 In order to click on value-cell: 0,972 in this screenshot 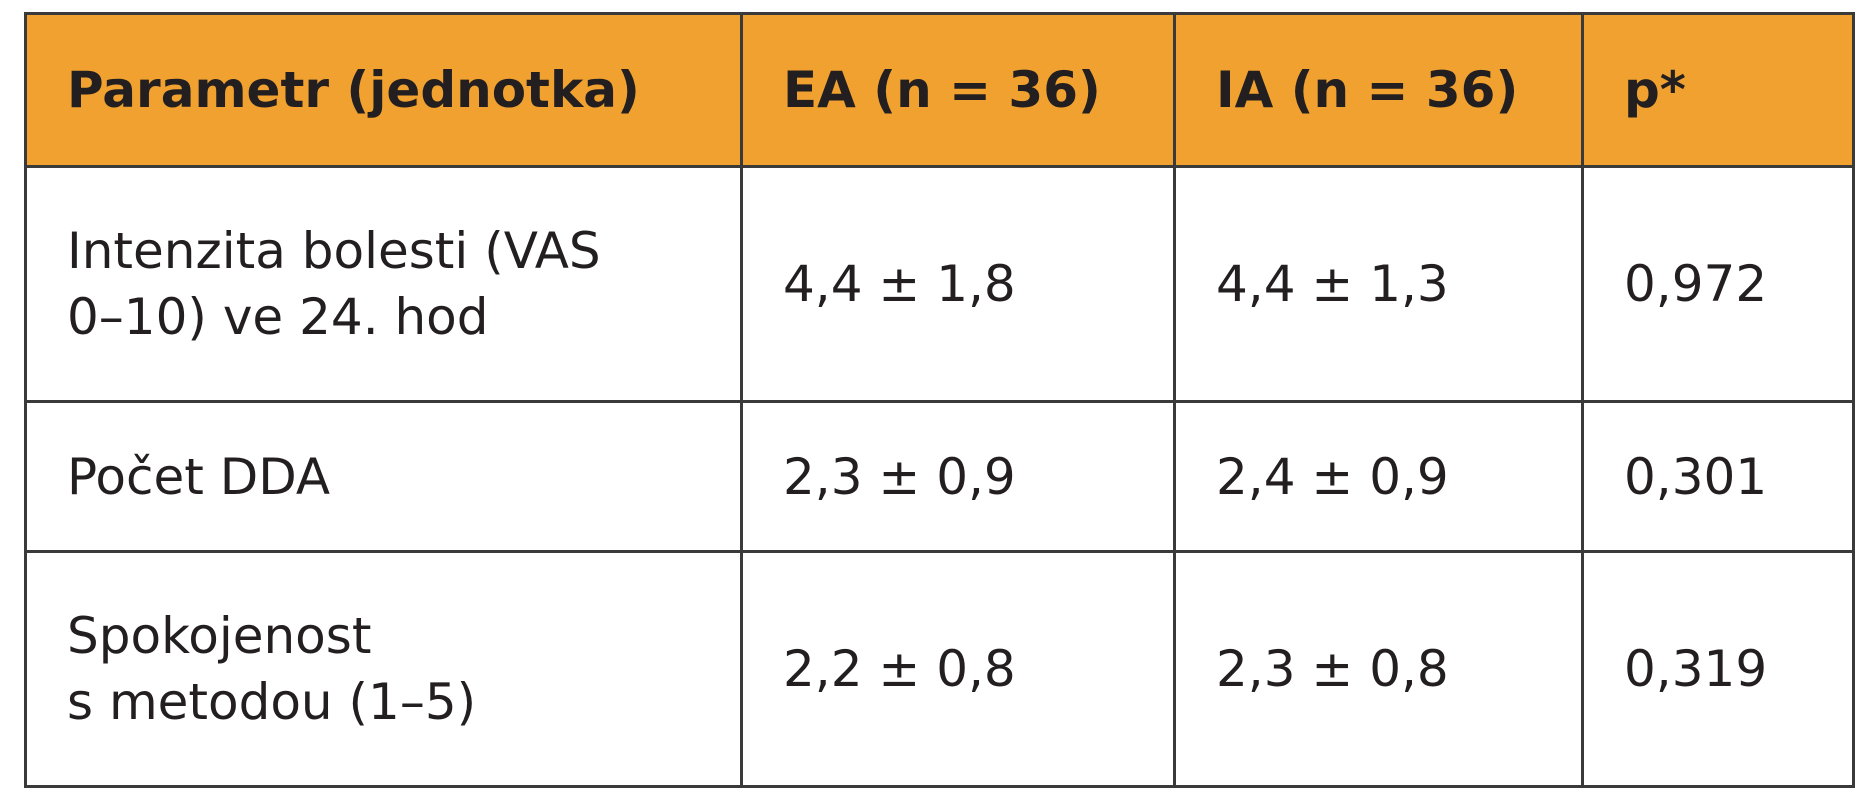, I will do `click(1718, 284)`.